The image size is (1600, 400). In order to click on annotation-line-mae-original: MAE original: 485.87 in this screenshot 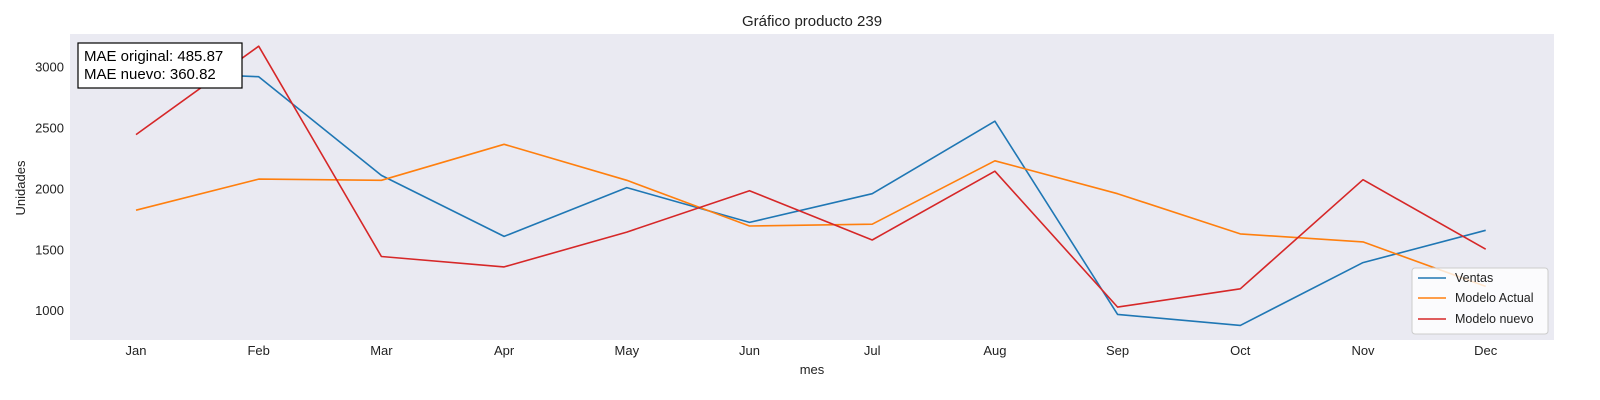, I will do `click(153, 56)`.